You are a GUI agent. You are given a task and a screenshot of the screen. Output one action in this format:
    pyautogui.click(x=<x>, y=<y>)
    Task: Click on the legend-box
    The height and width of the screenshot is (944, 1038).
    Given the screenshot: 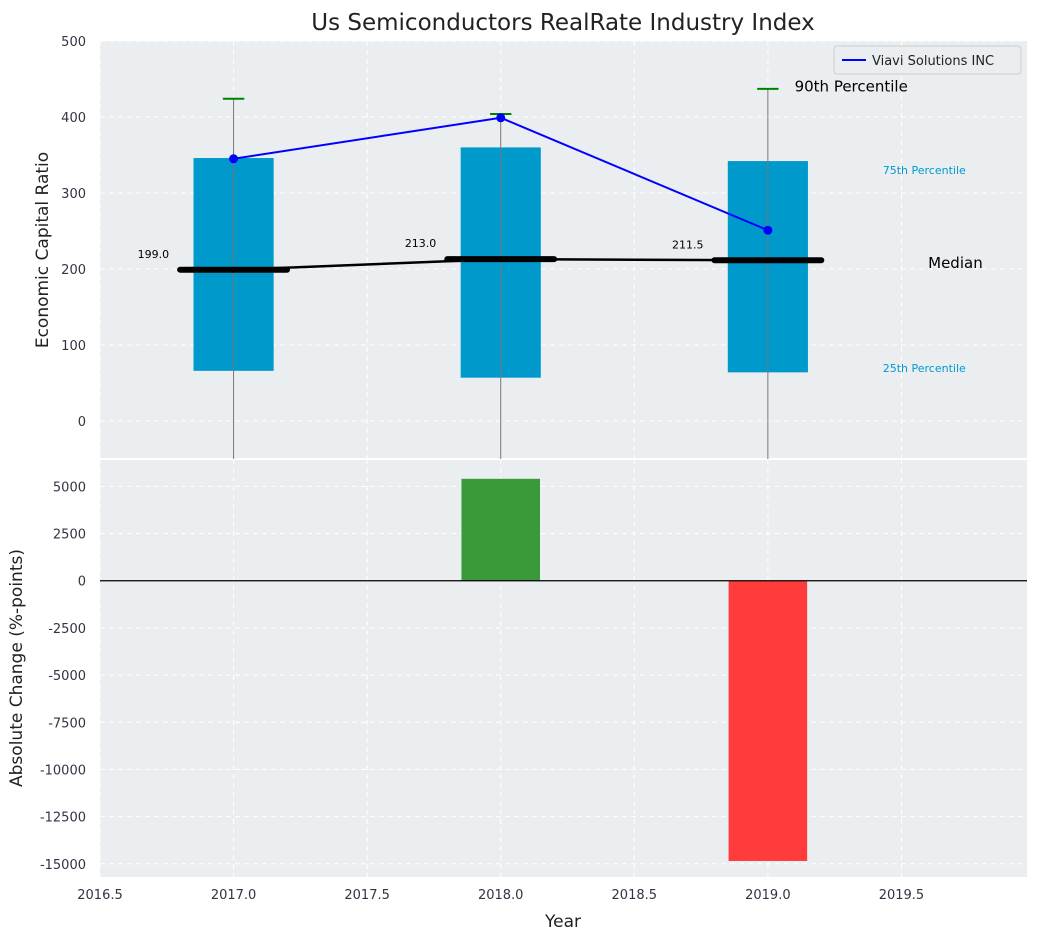 What is the action you would take?
    pyautogui.click(x=927, y=60)
    